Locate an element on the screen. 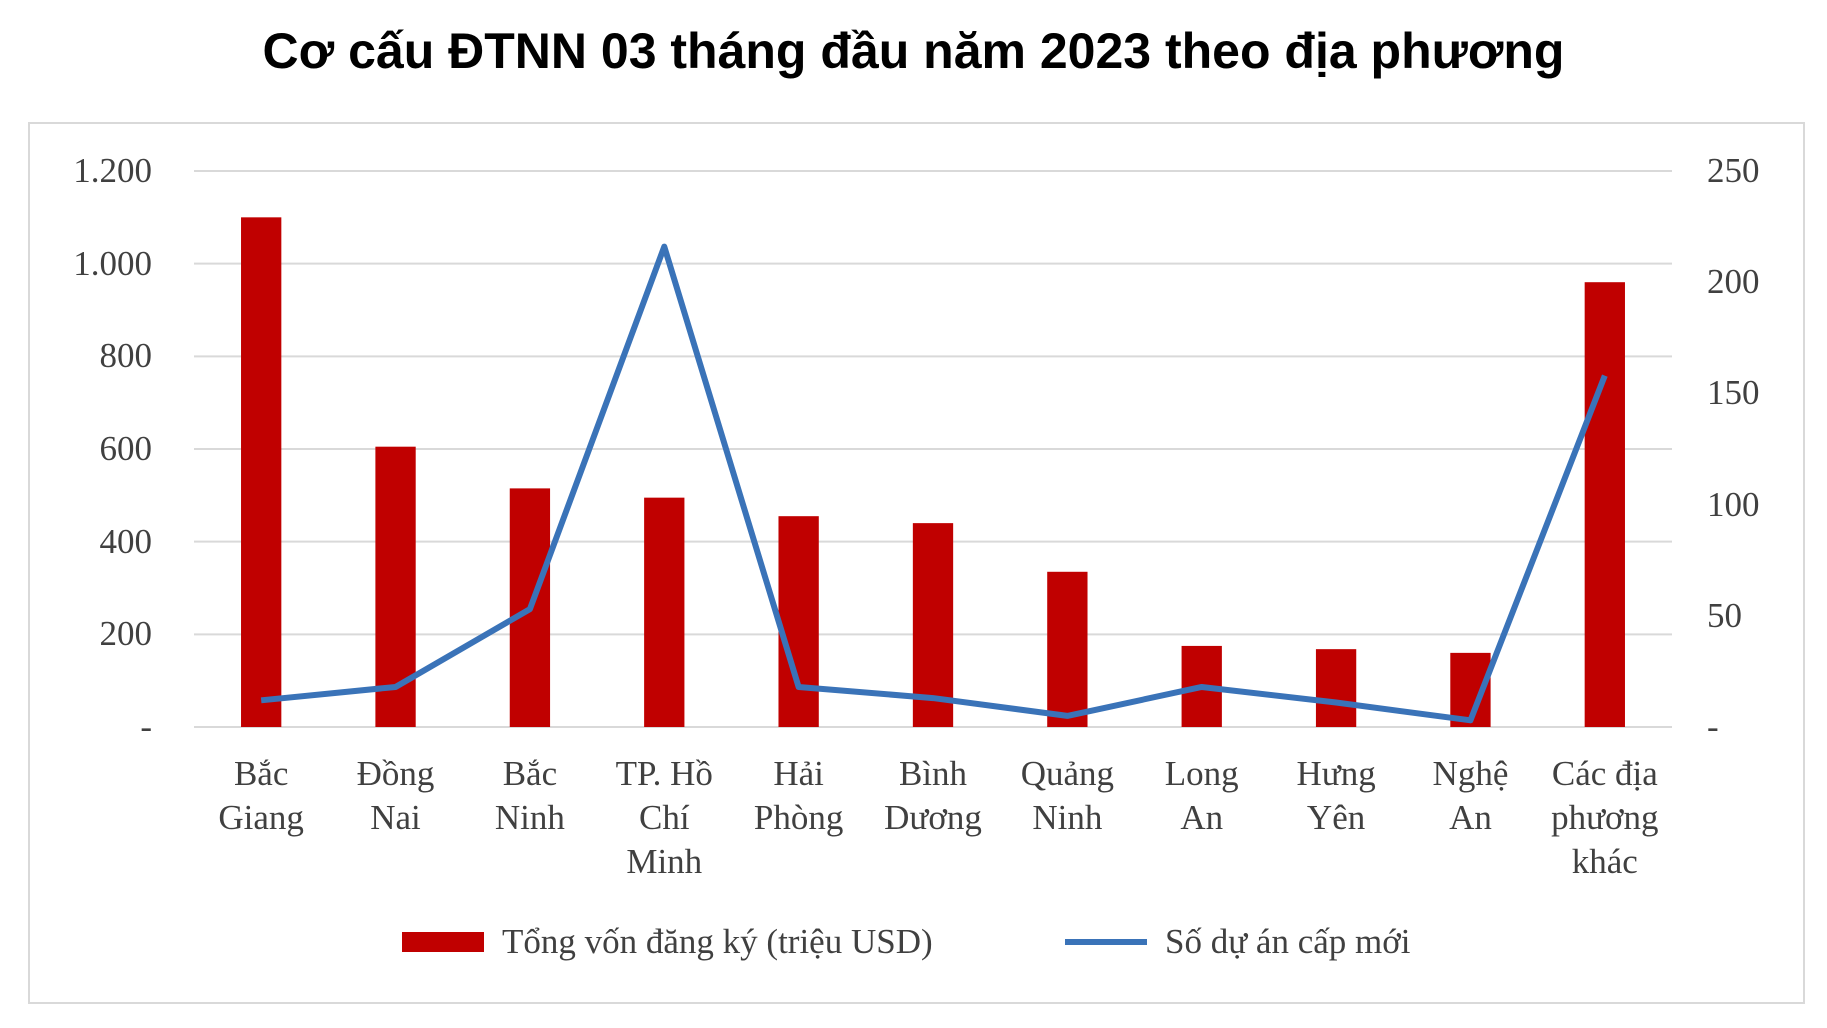 The width and height of the screenshot is (1827, 1028). y2-tick-label: 50 is located at coordinates (1724, 615).